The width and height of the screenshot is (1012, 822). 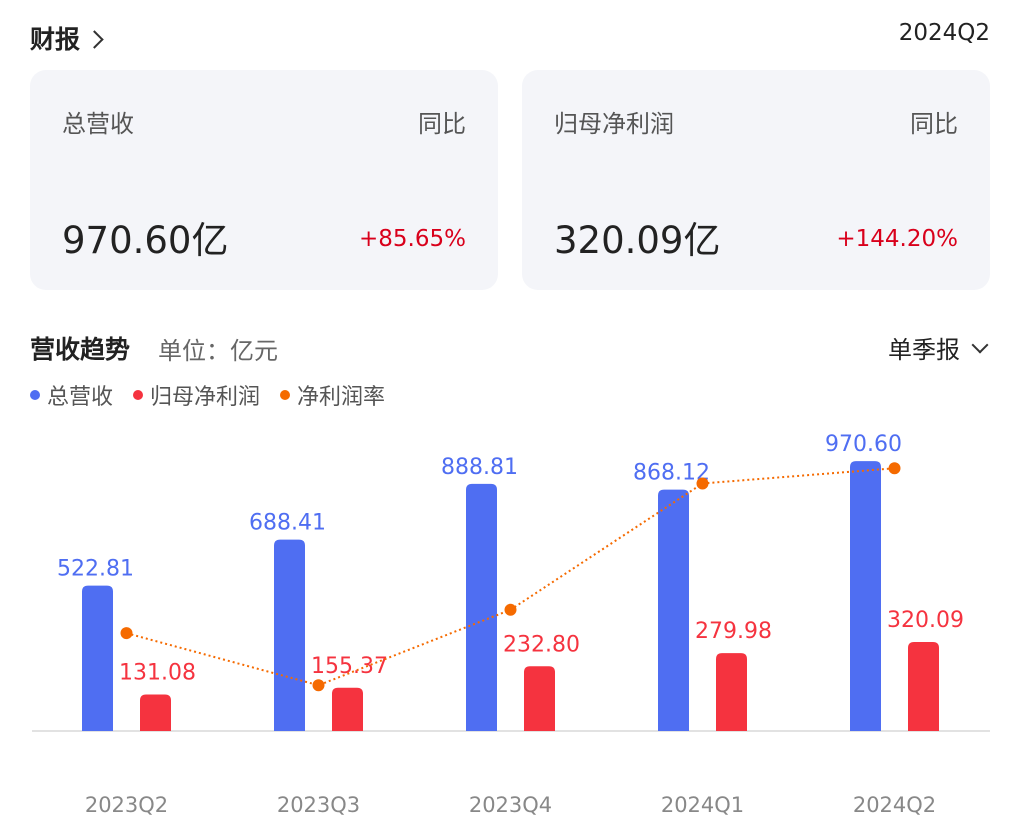 What do you see at coordinates (349, 666) in the screenshot?
I see `net-profit-data-label: 155.37` at bounding box center [349, 666].